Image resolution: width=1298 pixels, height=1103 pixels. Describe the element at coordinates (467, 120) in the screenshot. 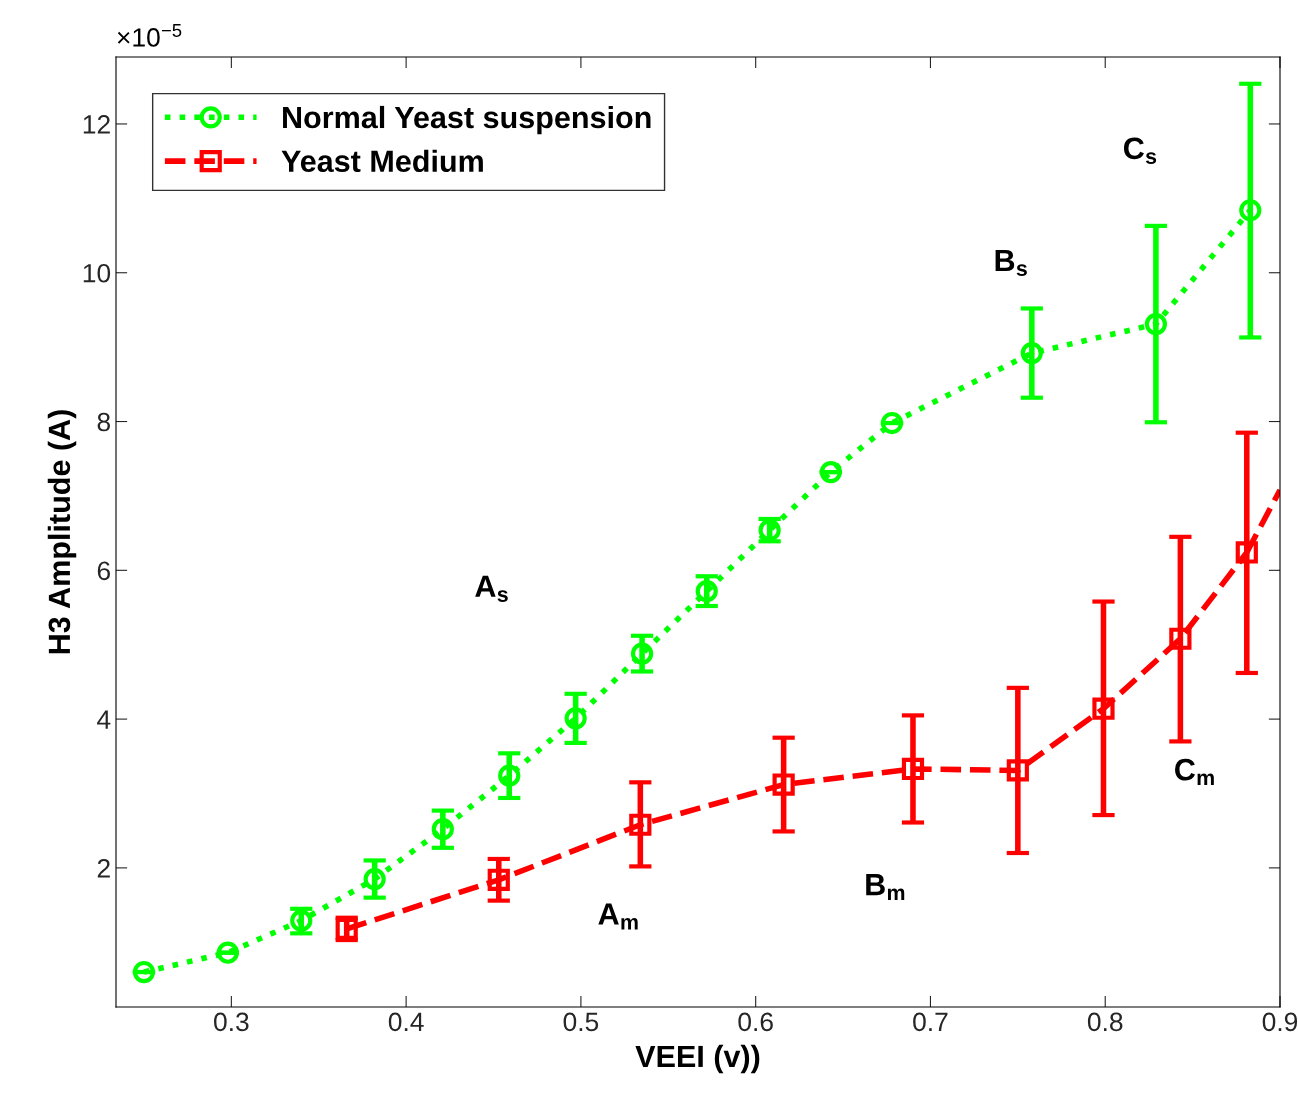

I see `legend-label: Normal Yeast suspension` at that location.